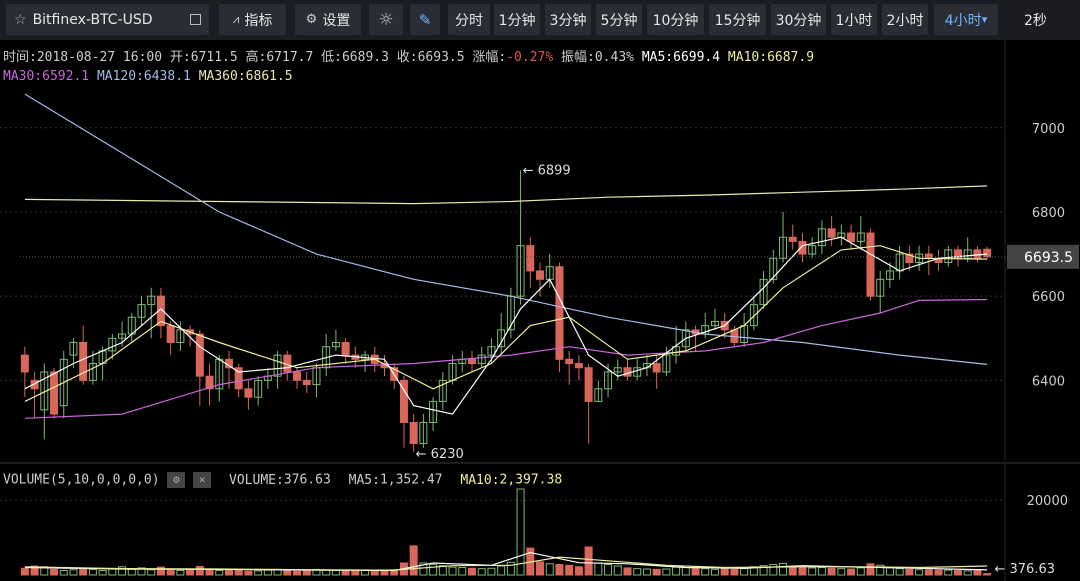 The height and width of the screenshot is (581, 1080). What do you see at coordinates (568, 19) in the screenshot?
I see `interval-2: 3分钟` at bounding box center [568, 19].